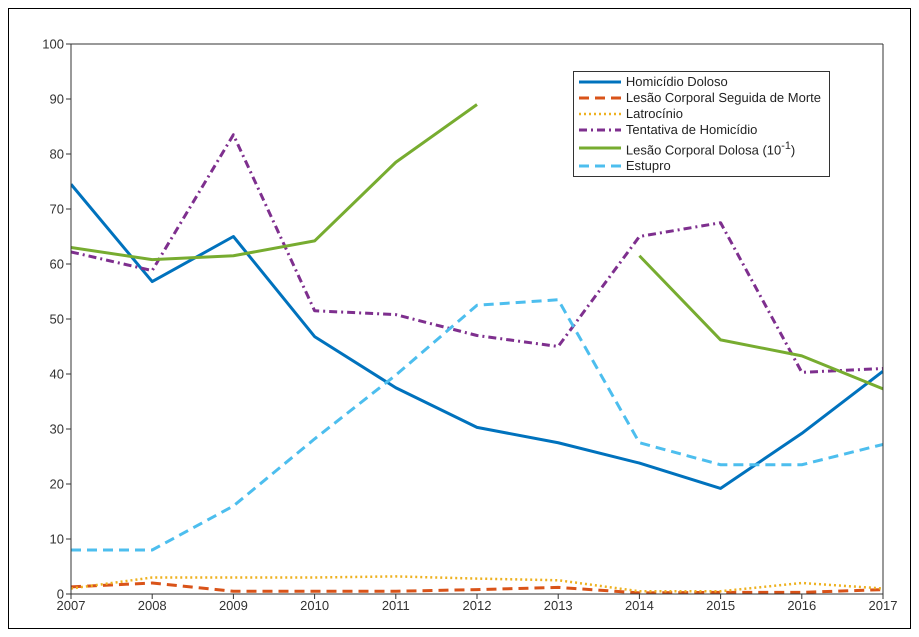  I want to click on legend-label: Lesão Corporal Seguida de Morte, so click(723, 98).